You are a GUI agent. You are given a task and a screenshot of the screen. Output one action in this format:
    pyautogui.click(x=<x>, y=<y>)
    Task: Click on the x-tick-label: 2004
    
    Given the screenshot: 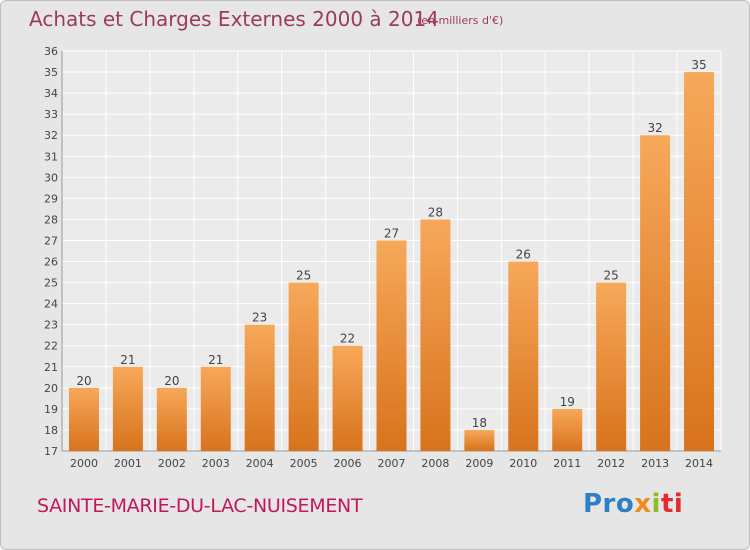 What is the action you would take?
    pyautogui.click(x=260, y=463)
    